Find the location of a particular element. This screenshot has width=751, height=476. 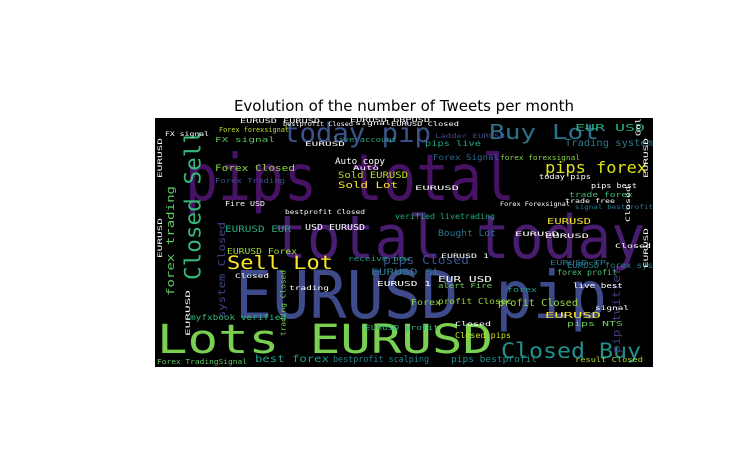

cloud-word: best forex is located at coordinates (292, 359).